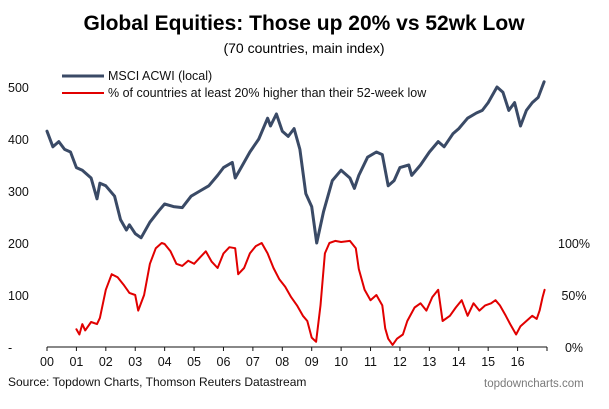  What do you see at coordinates (253, 362) in the screenshot?
I see `x-tick-label: 07` at bounding box center [253, 362].